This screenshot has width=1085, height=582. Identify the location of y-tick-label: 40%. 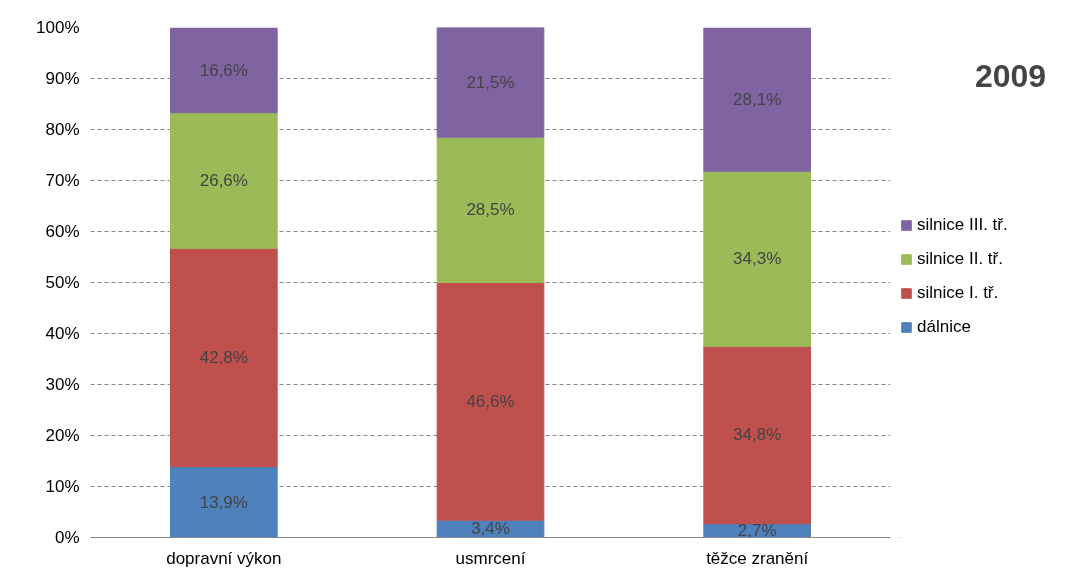
(62, 333).